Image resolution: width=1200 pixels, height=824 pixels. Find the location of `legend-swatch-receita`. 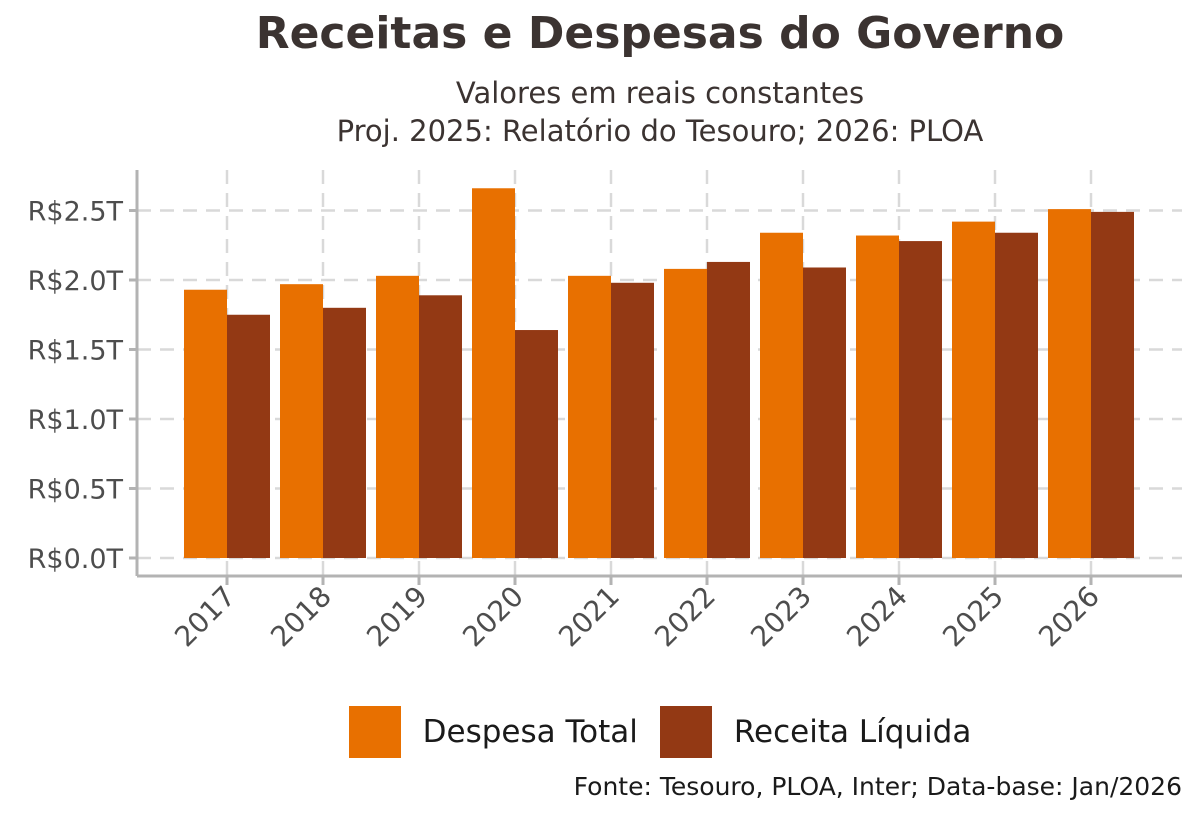

legend-swatch-receita is located at coordinates (685, 732).